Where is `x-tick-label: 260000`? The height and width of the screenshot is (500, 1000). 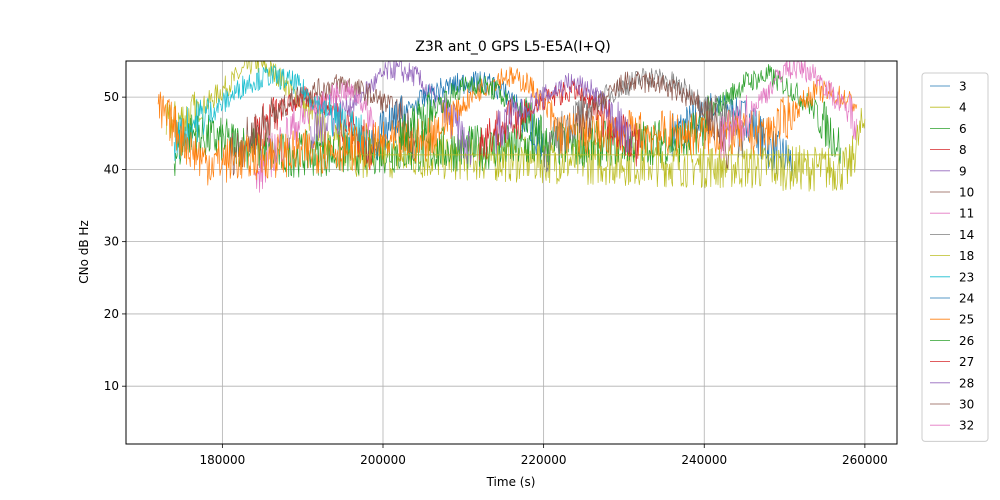 x-tick-label: 260000 is located at coordinates (865, 460).